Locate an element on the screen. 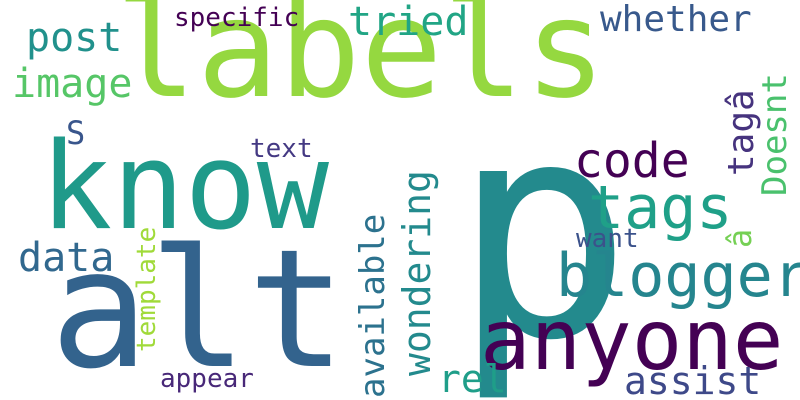 This screenshot has height=400, width=800. word-post: post is located at coordinates (74, 38).